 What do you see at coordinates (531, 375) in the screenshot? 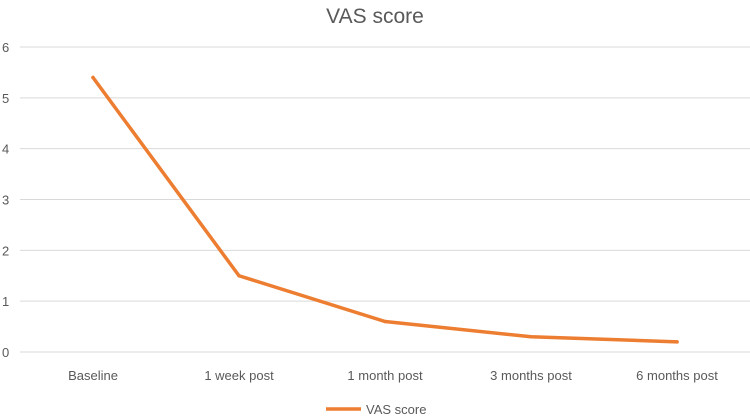
I see `x-tick-label: 3 months post` at bounding box center [531, 375].